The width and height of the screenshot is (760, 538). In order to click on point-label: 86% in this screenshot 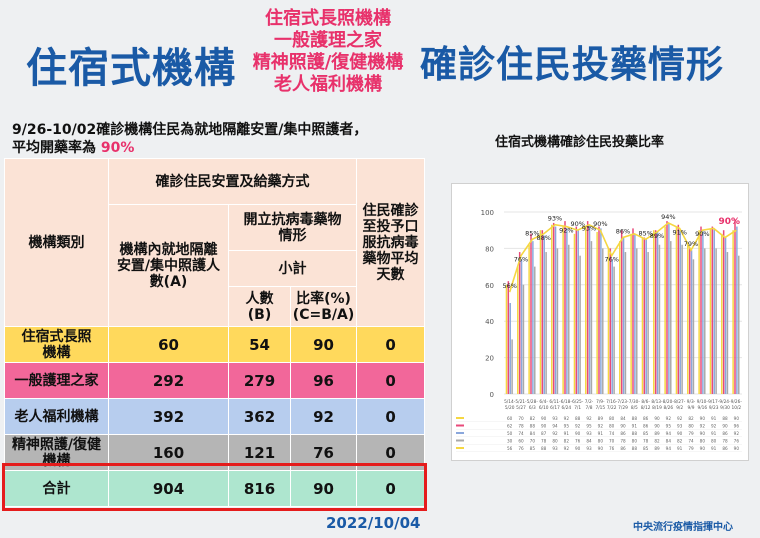, I will do `click(623, 231)`.